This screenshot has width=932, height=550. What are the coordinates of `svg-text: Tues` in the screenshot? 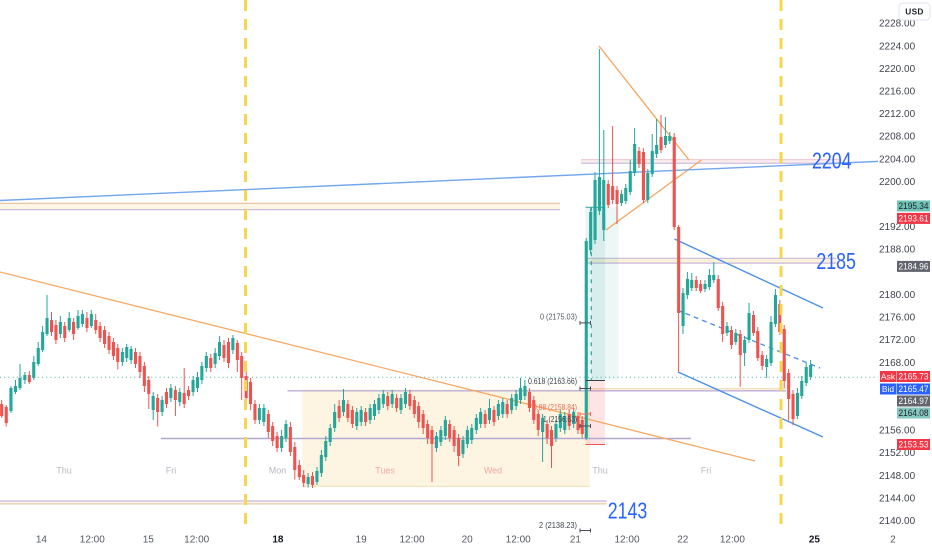 It's located at (385, 471).